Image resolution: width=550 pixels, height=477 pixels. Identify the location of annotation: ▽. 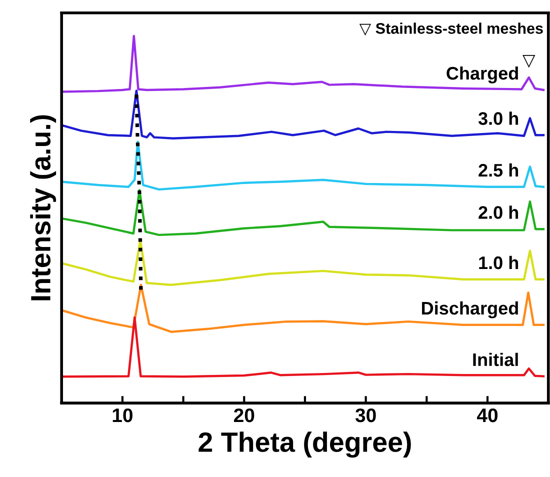
(529, 61).